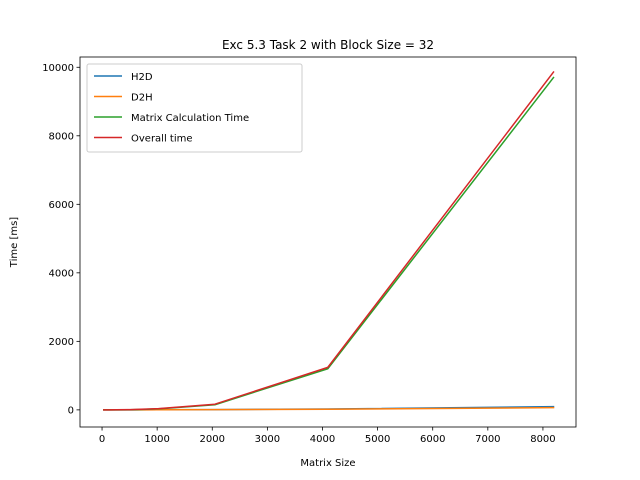  I want to click on legend-label: Matrix Calculation Time, so click(190, 118).